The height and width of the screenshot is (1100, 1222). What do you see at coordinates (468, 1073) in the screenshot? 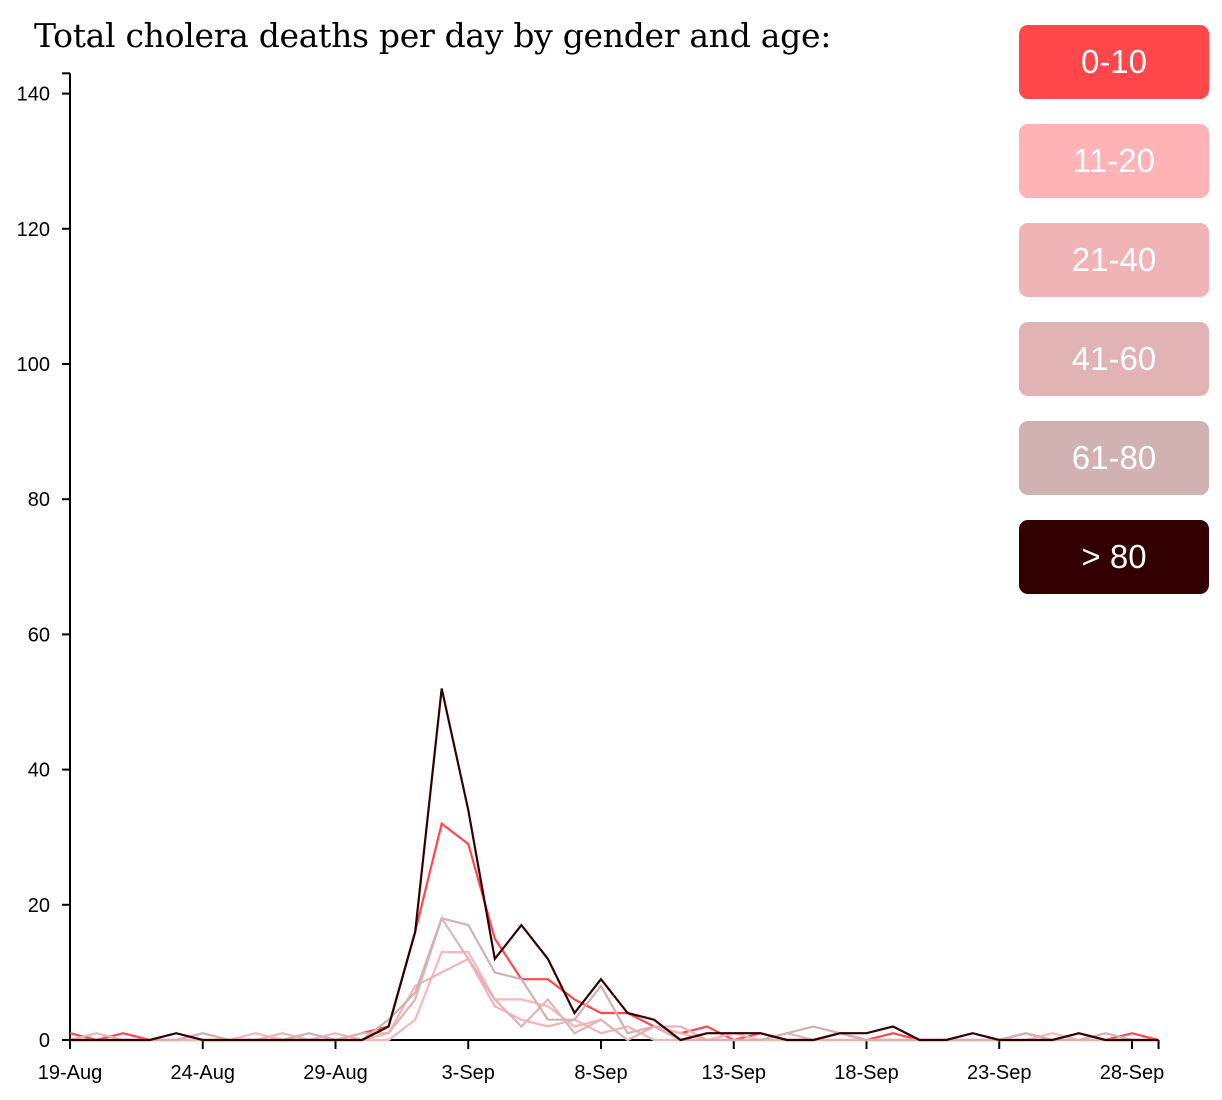
I see `x-tick-label: 3-Sep` at bounding box center [468, 1073].